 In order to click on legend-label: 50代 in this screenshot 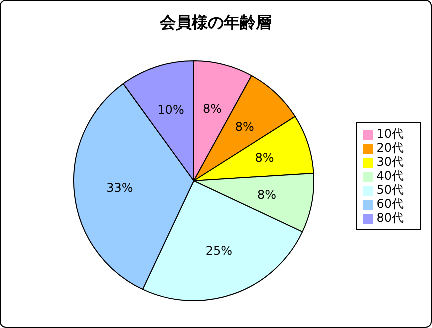, I will do `click(390, 190)`.